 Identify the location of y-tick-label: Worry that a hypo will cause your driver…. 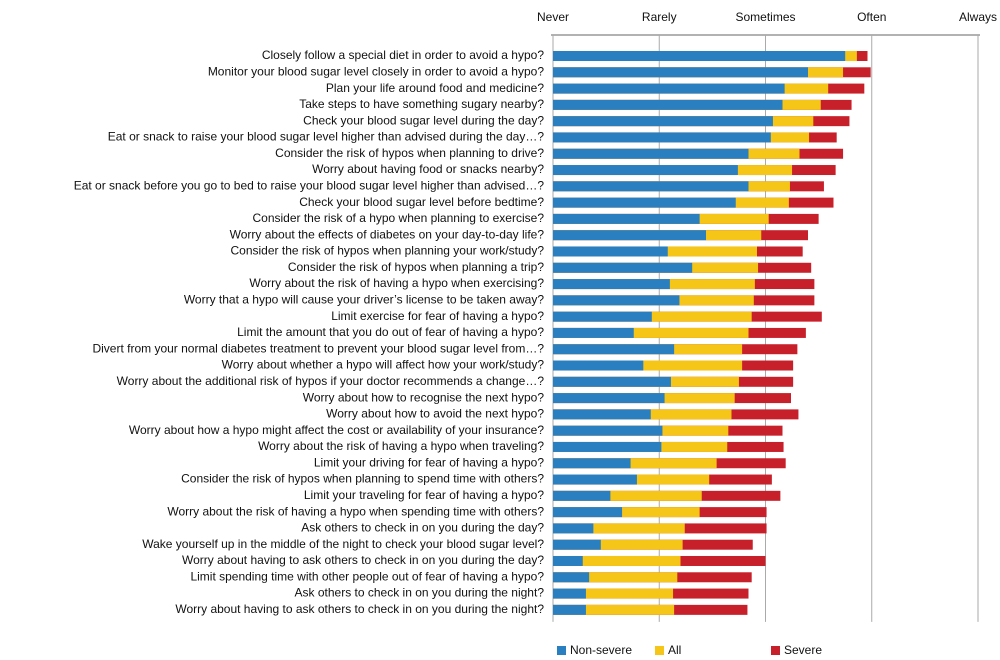
(364, 300).